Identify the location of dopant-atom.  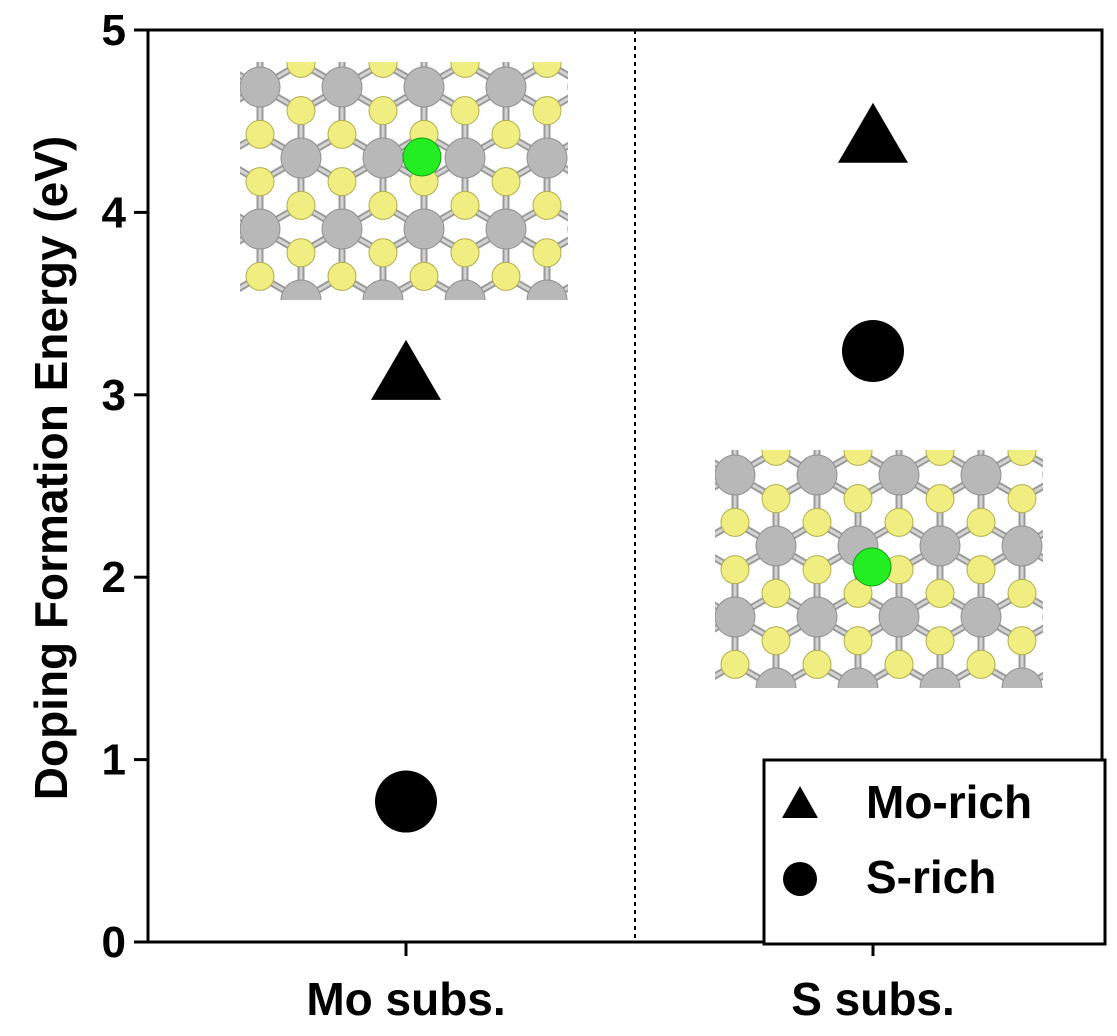
(422, 157).